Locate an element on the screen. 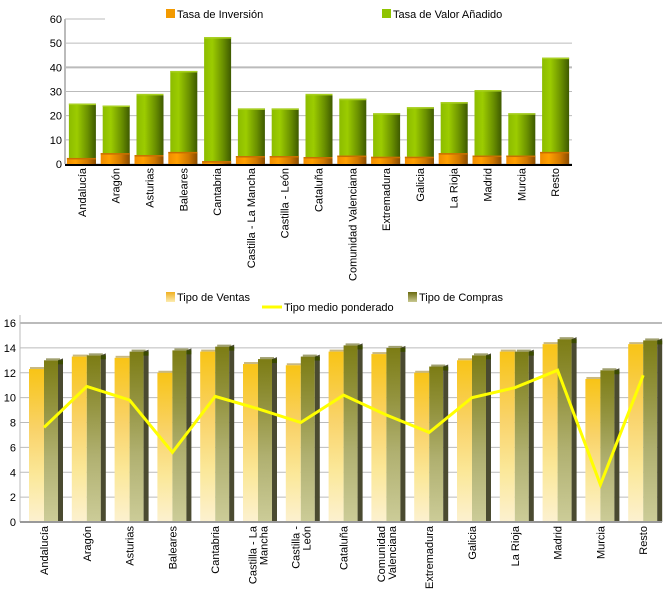 The image size is (667, 595). bar-tasa-de-inversion-madrid is located at coordinates (487, 159).